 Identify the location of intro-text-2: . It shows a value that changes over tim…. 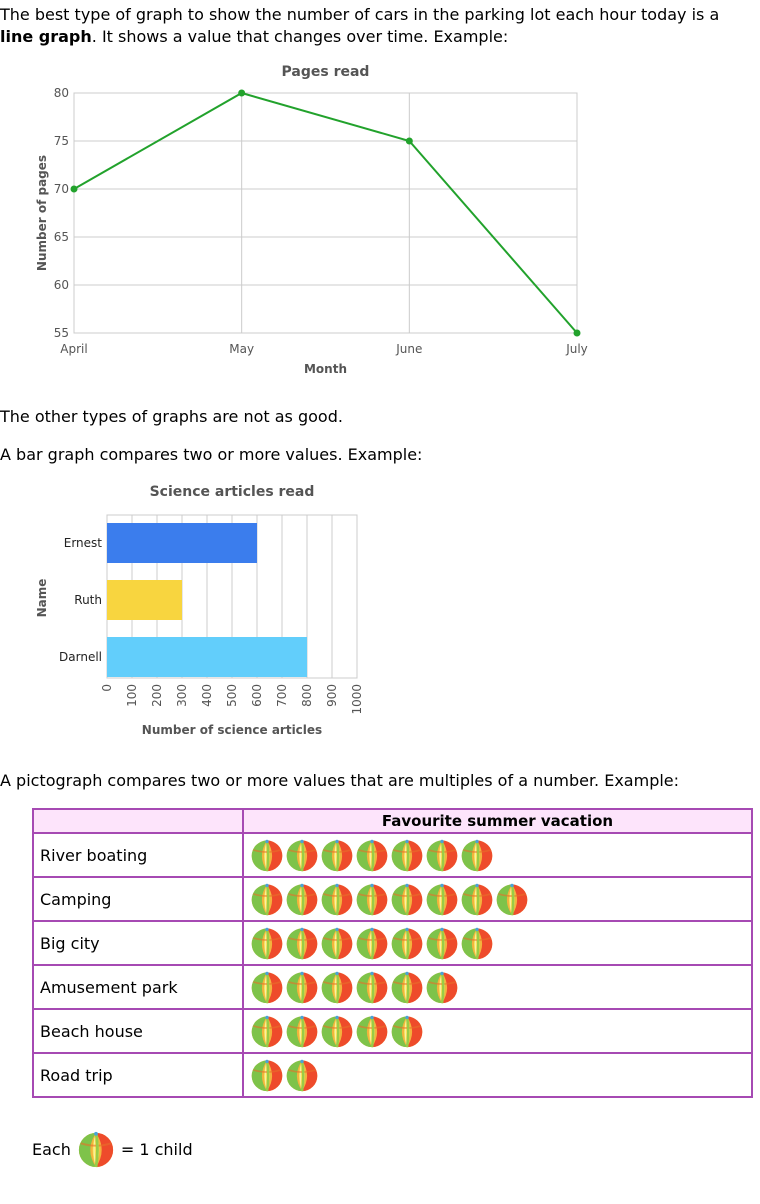
(300, 36).